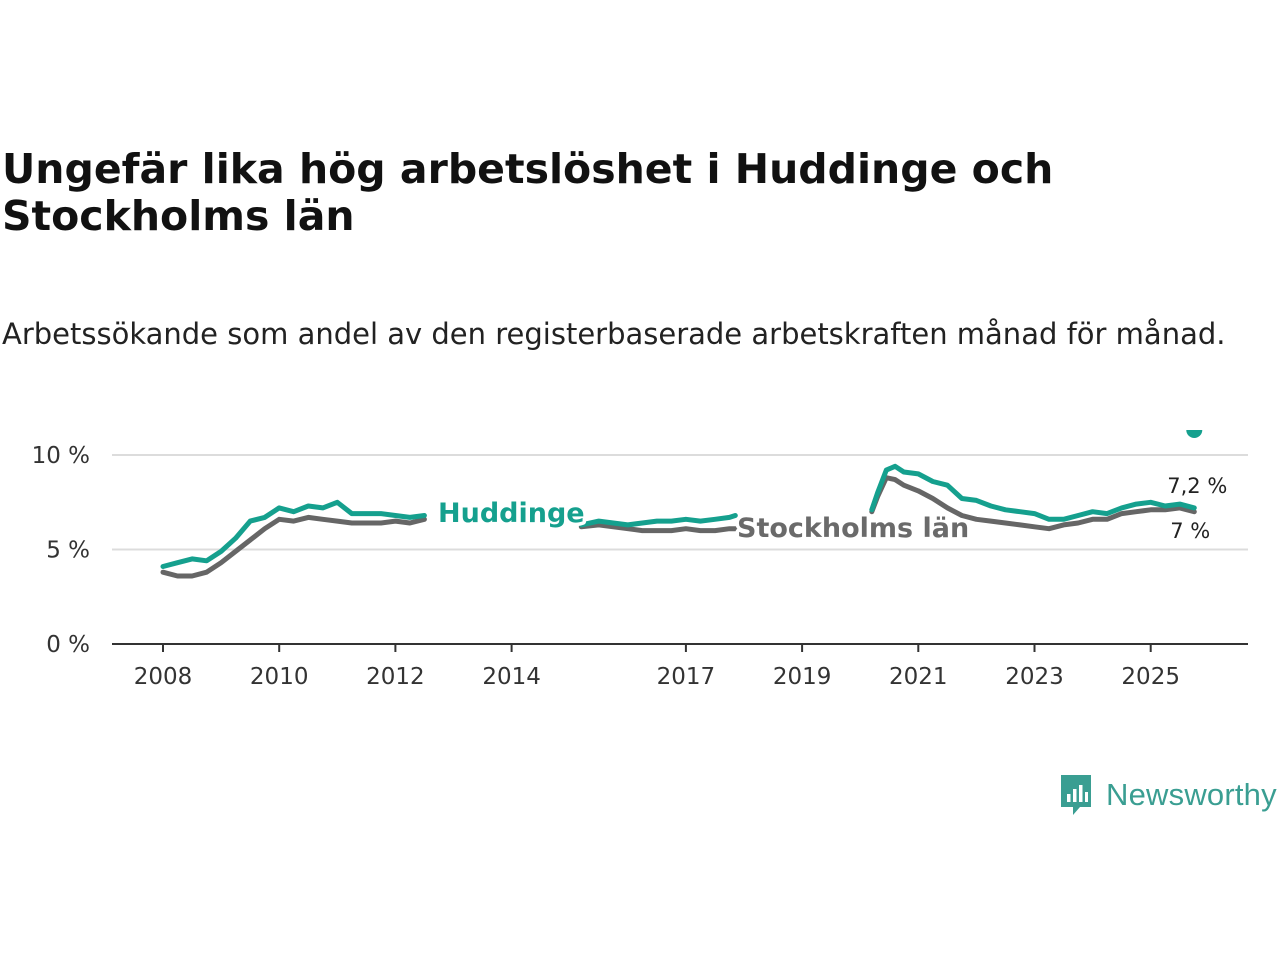 The height and width of the screenshot is (960, 1280). What do you see at coordinates (1076, 795) in the screenshot?
I see `newsworthy-logo-icon` at bounding box center [1076, 795].